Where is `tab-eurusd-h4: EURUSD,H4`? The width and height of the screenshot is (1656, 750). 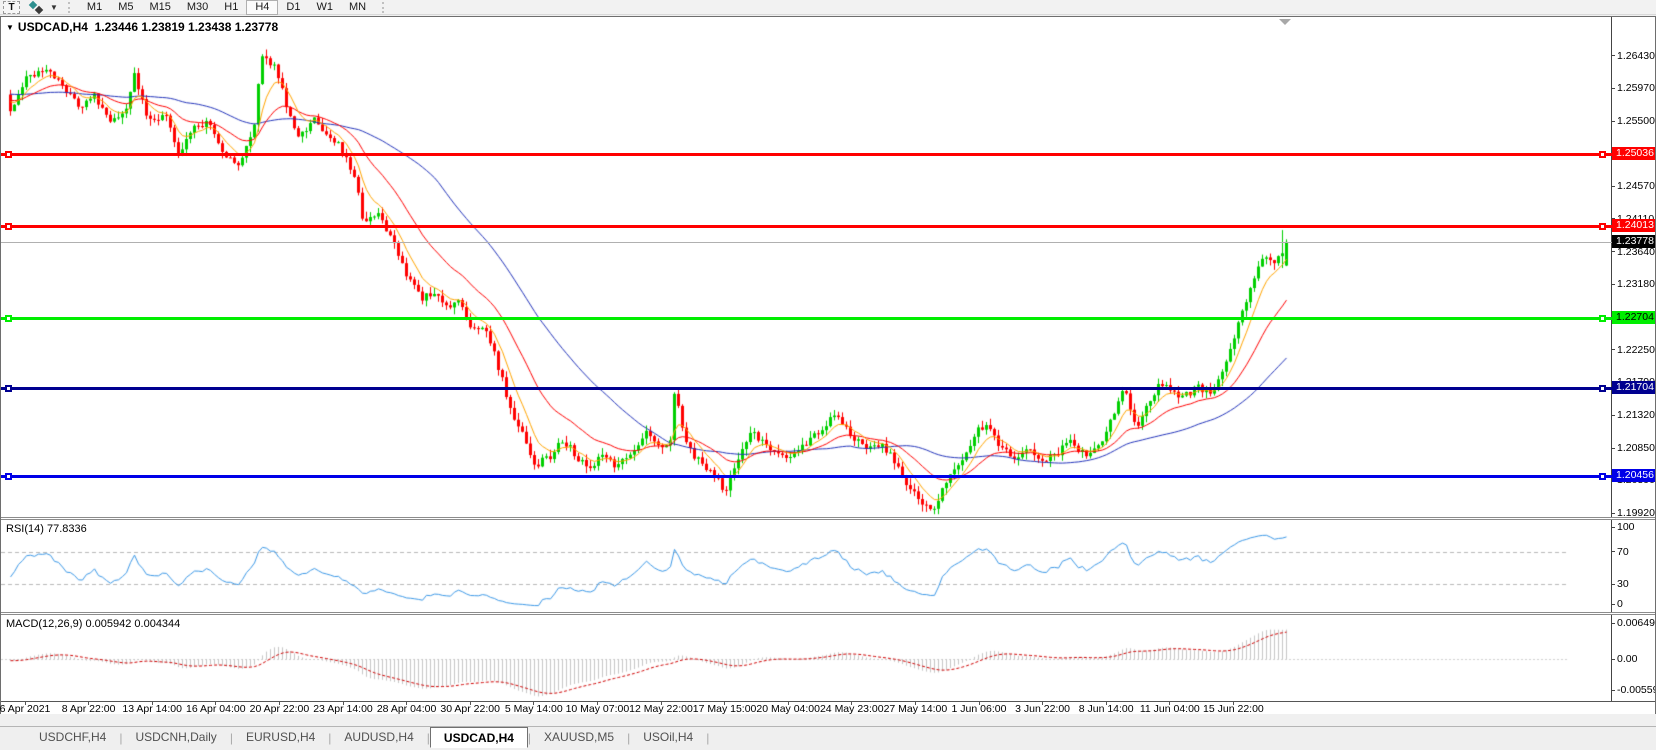
tab-eurusd-h4: EURUSD,H4 is located at coordinates (280, 737).